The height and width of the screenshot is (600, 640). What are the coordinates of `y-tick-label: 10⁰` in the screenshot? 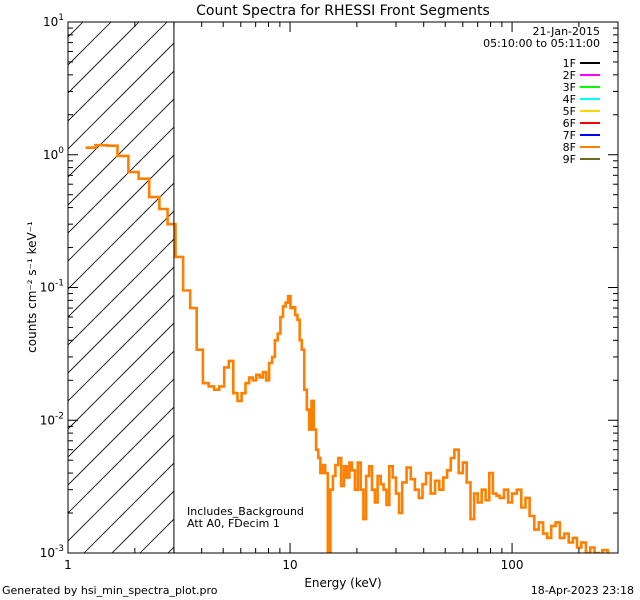 It's located at (53, 154).